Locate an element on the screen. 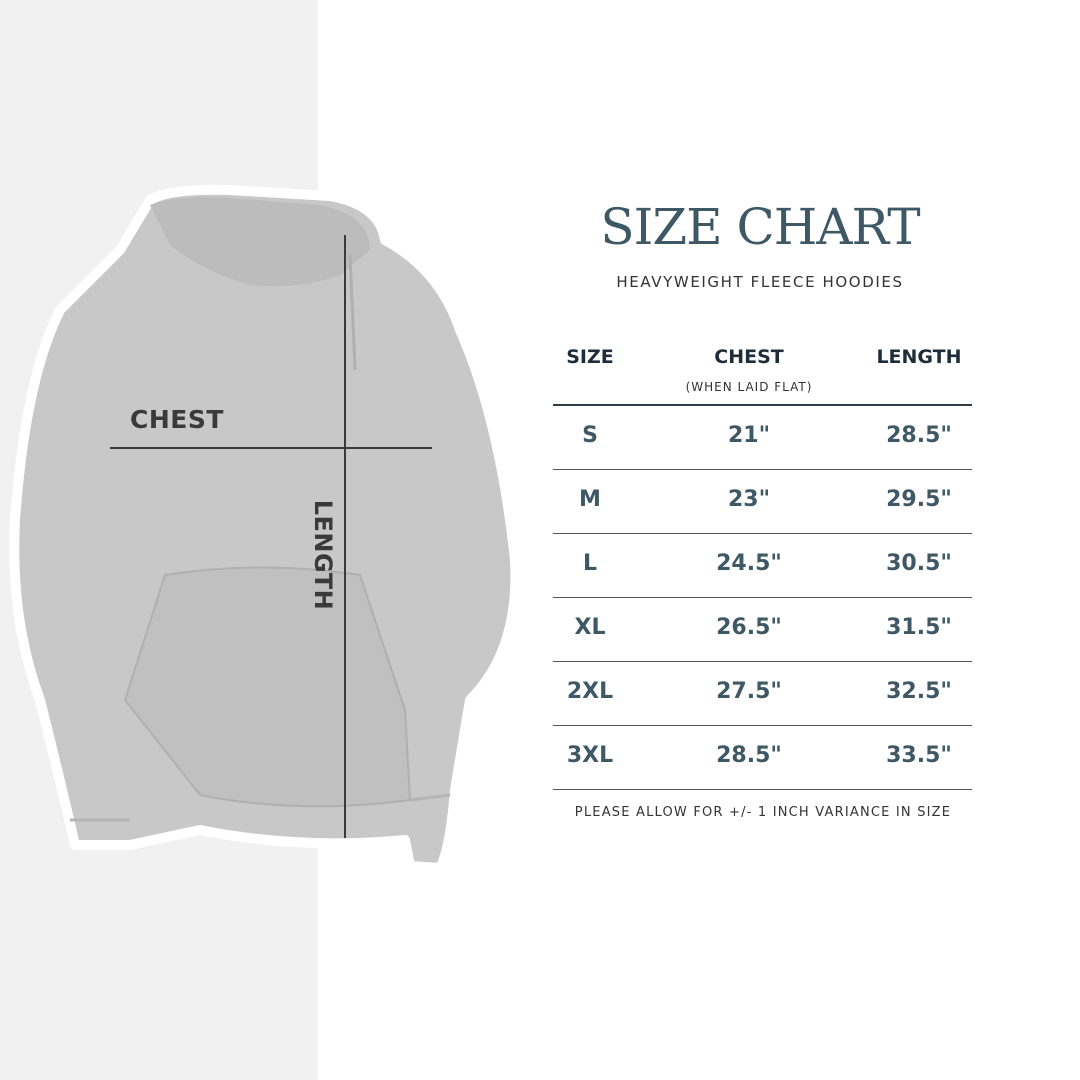  header-size: SIZE is located at coordinates (590, 357).